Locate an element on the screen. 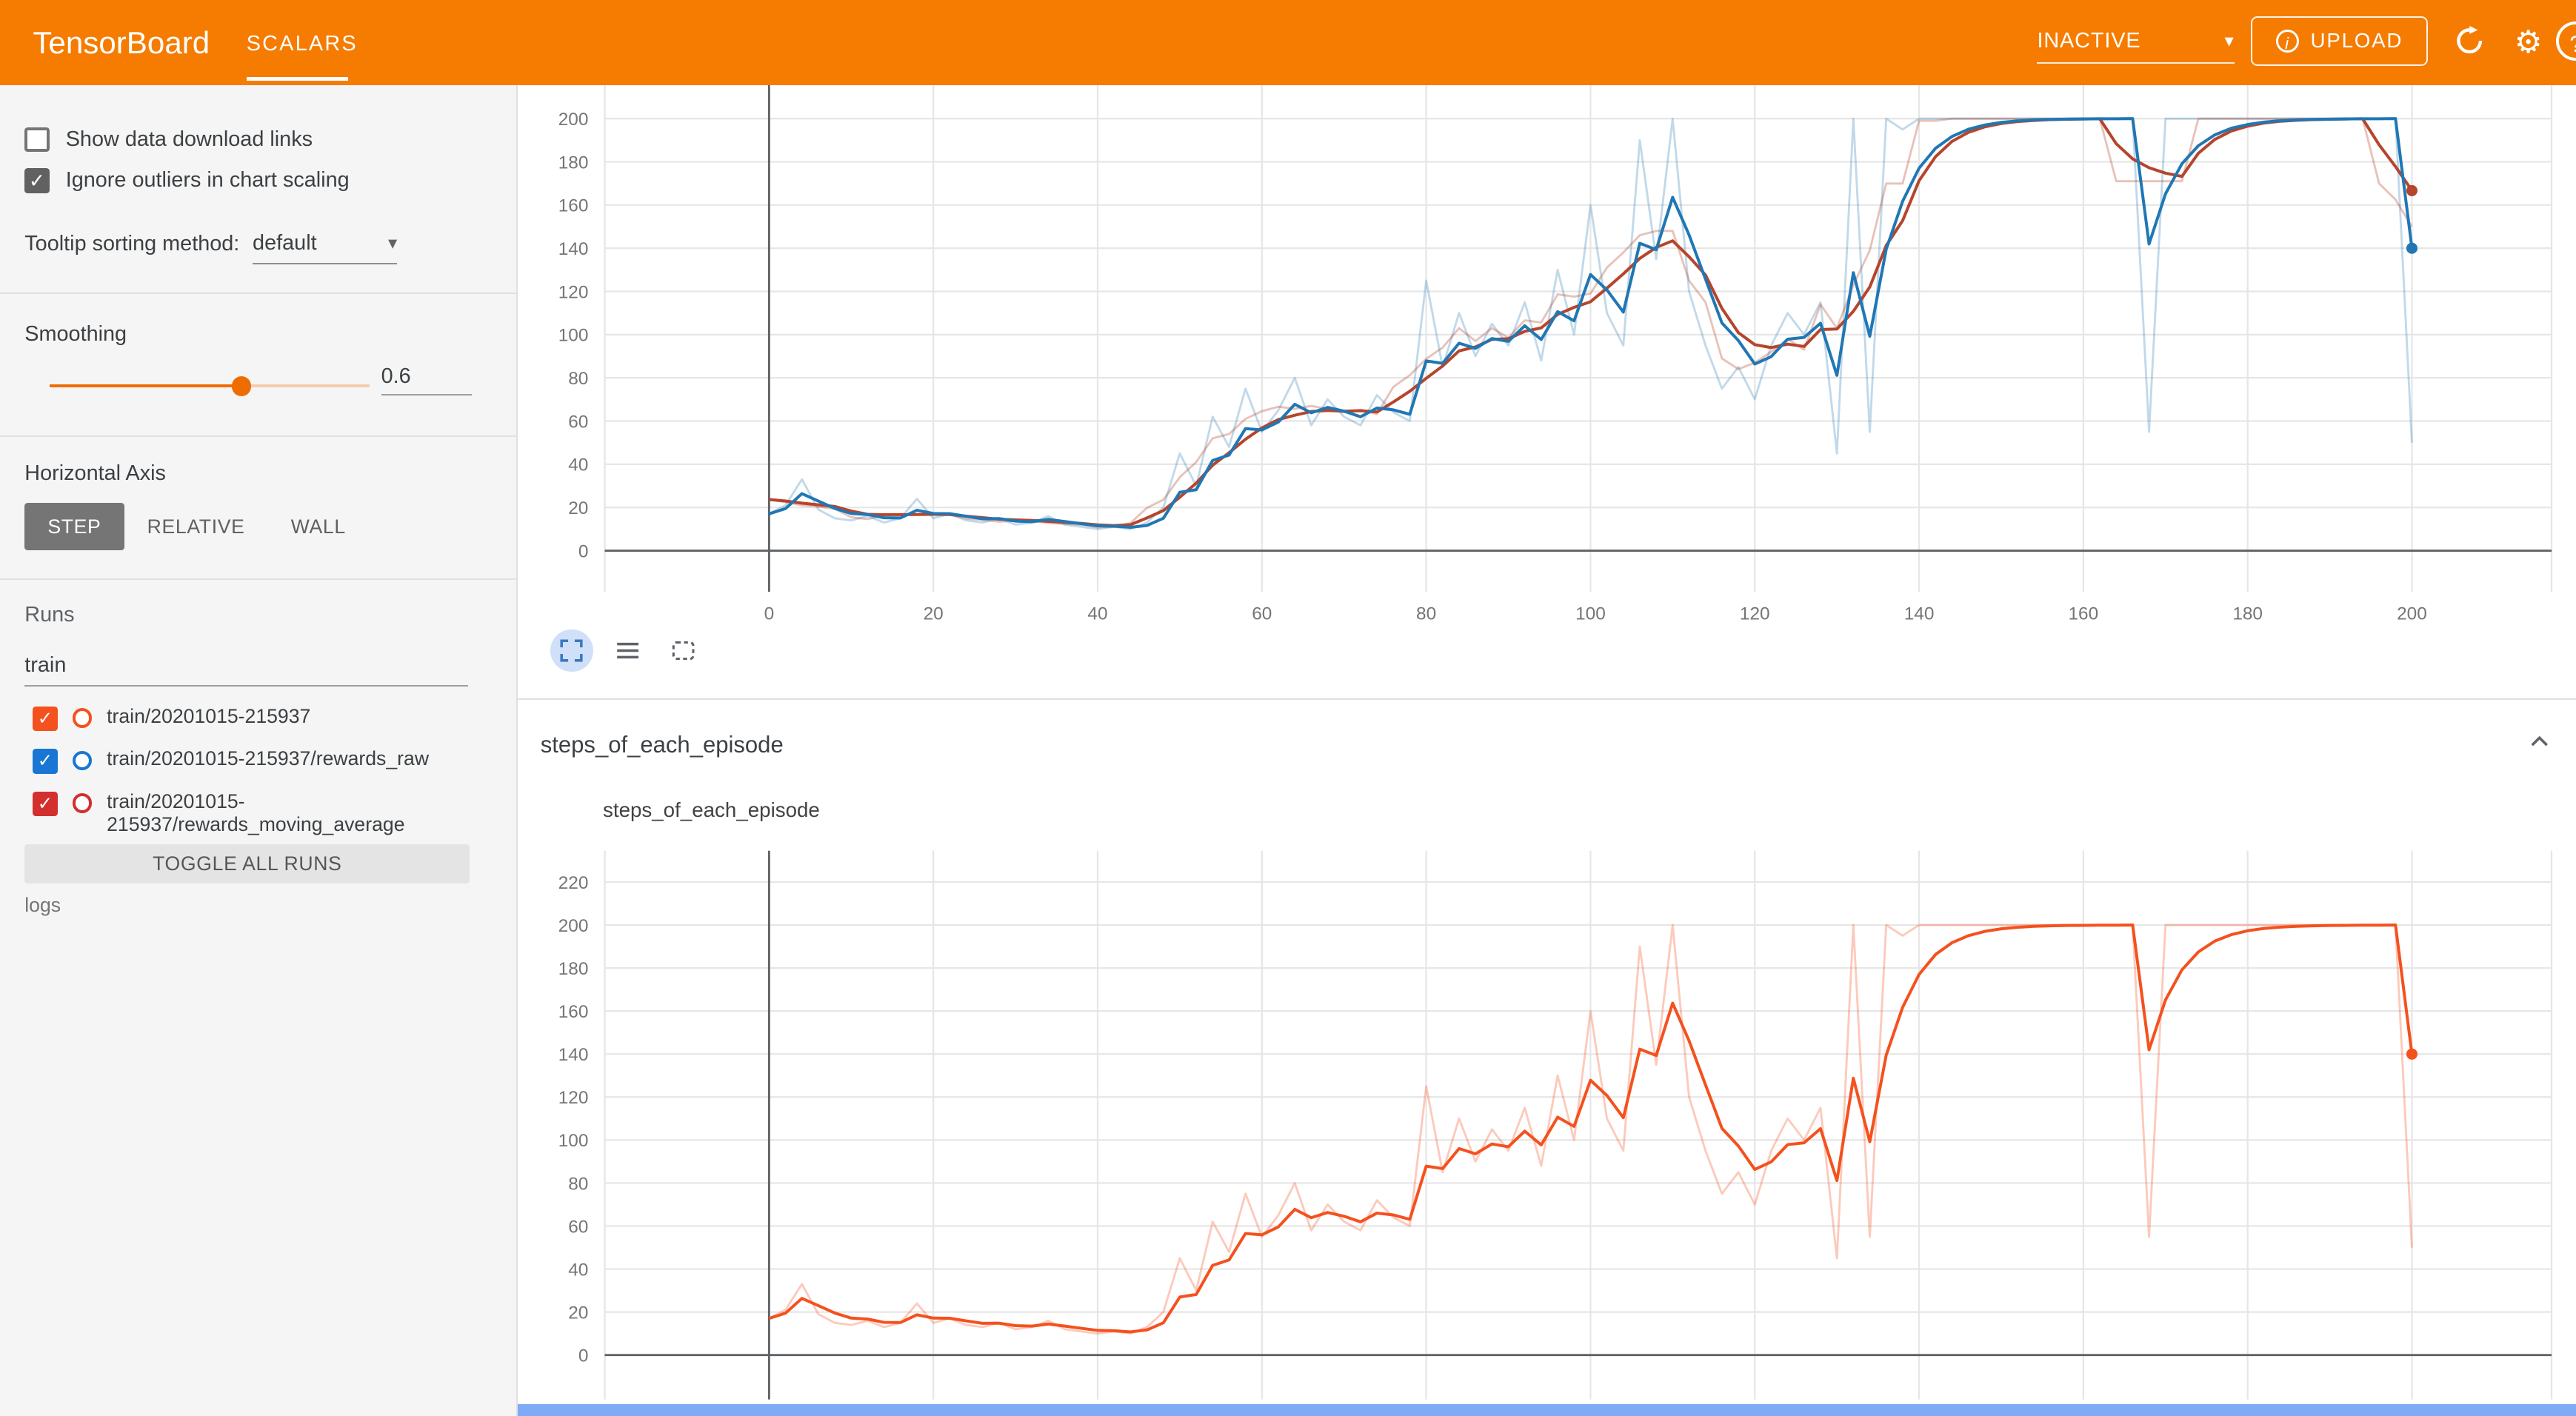  run-label: train/20201015-215937 is located at coordinates (209, 715).